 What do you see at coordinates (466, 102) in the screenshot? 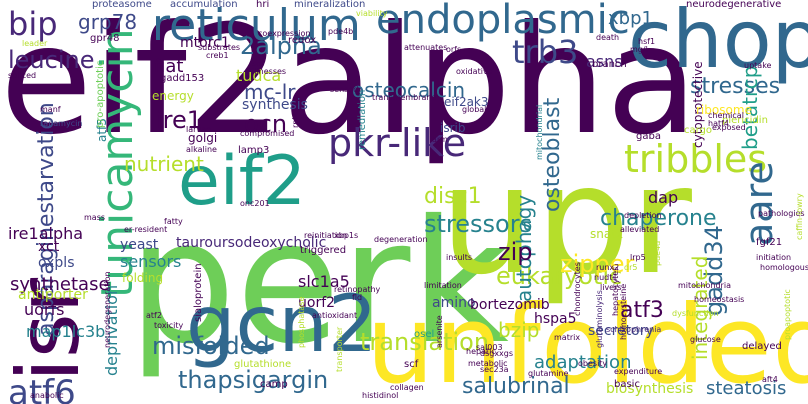
I see `word-eif2ak3: eif2ak3` at bounding box center [466, 102].